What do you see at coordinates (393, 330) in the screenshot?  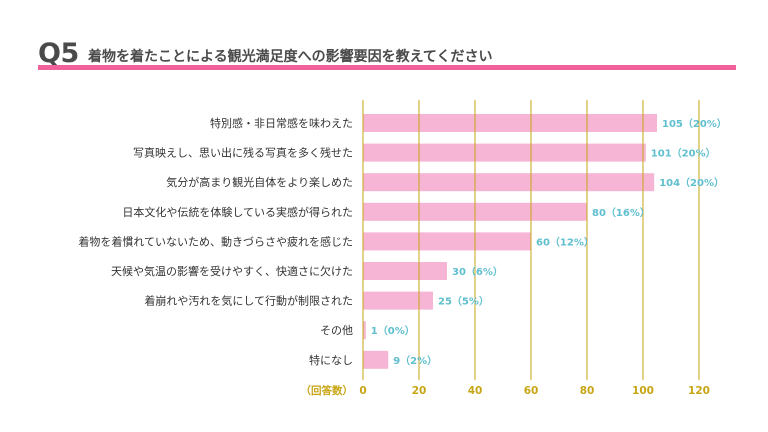 I see `value-label: 1（0%）` at bounding box center [393, 330].